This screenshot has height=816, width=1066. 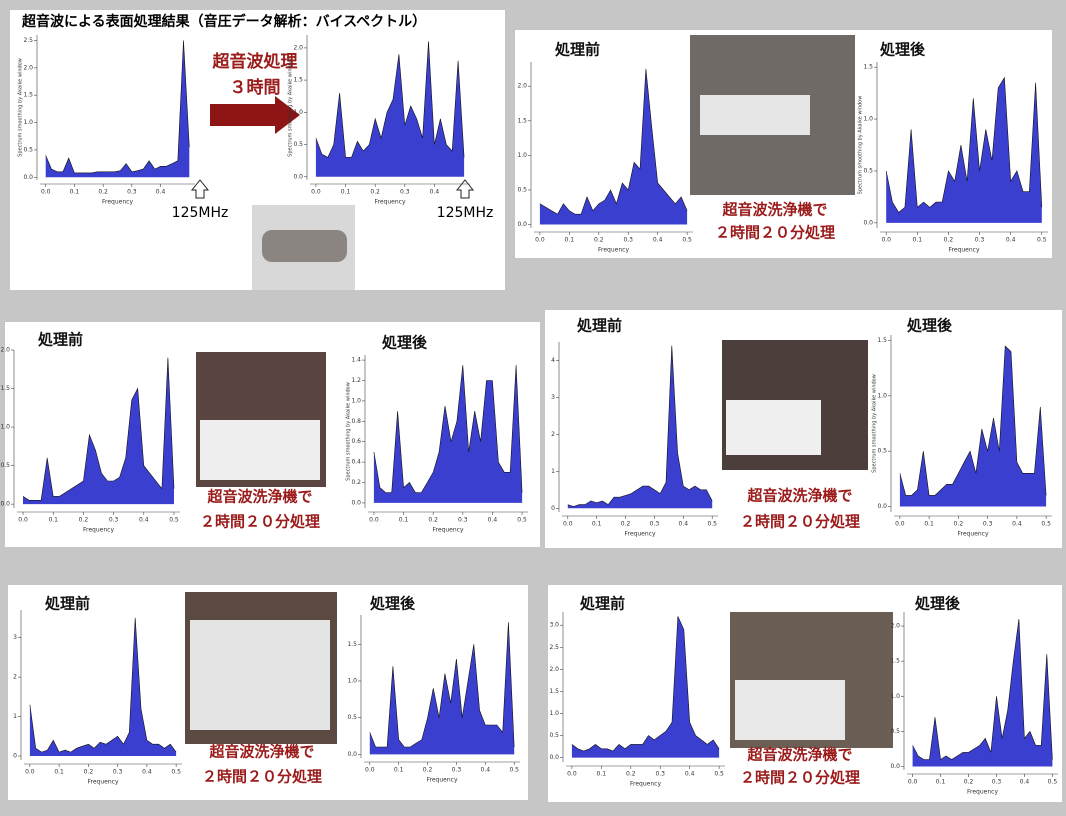 I want to click on chart: 0.0 0.5 1.0 1.5 0.0 0.1 0.2 0.3 0.4 0.5 Frequency, so click(x=433, y=699).